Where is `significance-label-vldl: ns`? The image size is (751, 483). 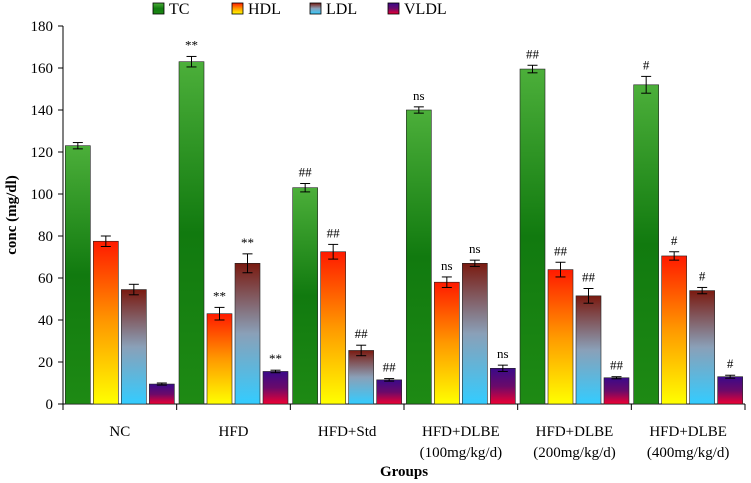
significance-label-vldl: ns is located at coordinates (503, 353).